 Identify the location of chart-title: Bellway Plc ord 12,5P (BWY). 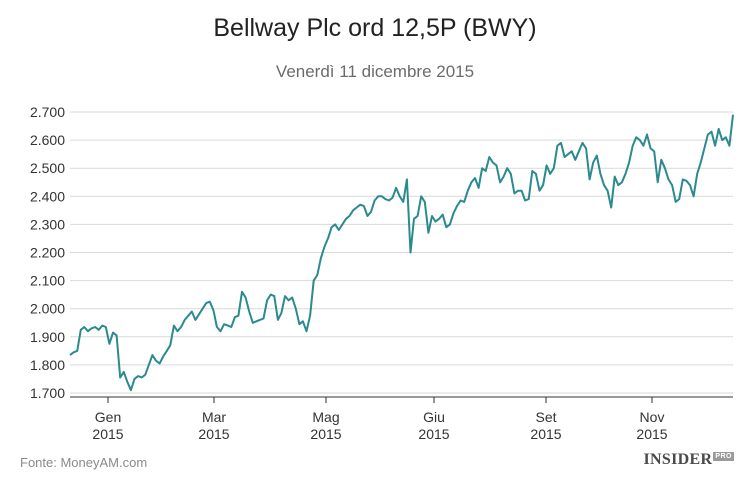
(375, 28).